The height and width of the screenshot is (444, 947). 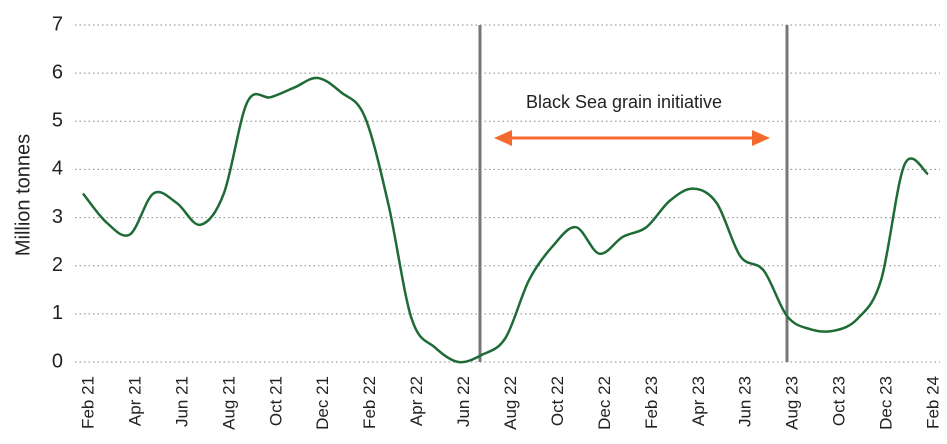 I want to click on y-axis-label: Million tonnes, so click(x=23, y=195).